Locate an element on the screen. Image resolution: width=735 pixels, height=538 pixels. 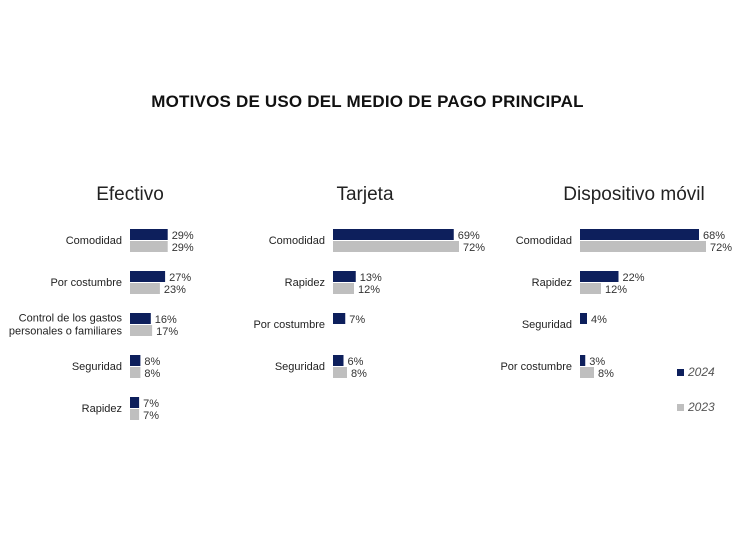
legend-swatch-2023 is located at coordinates (680, 407).